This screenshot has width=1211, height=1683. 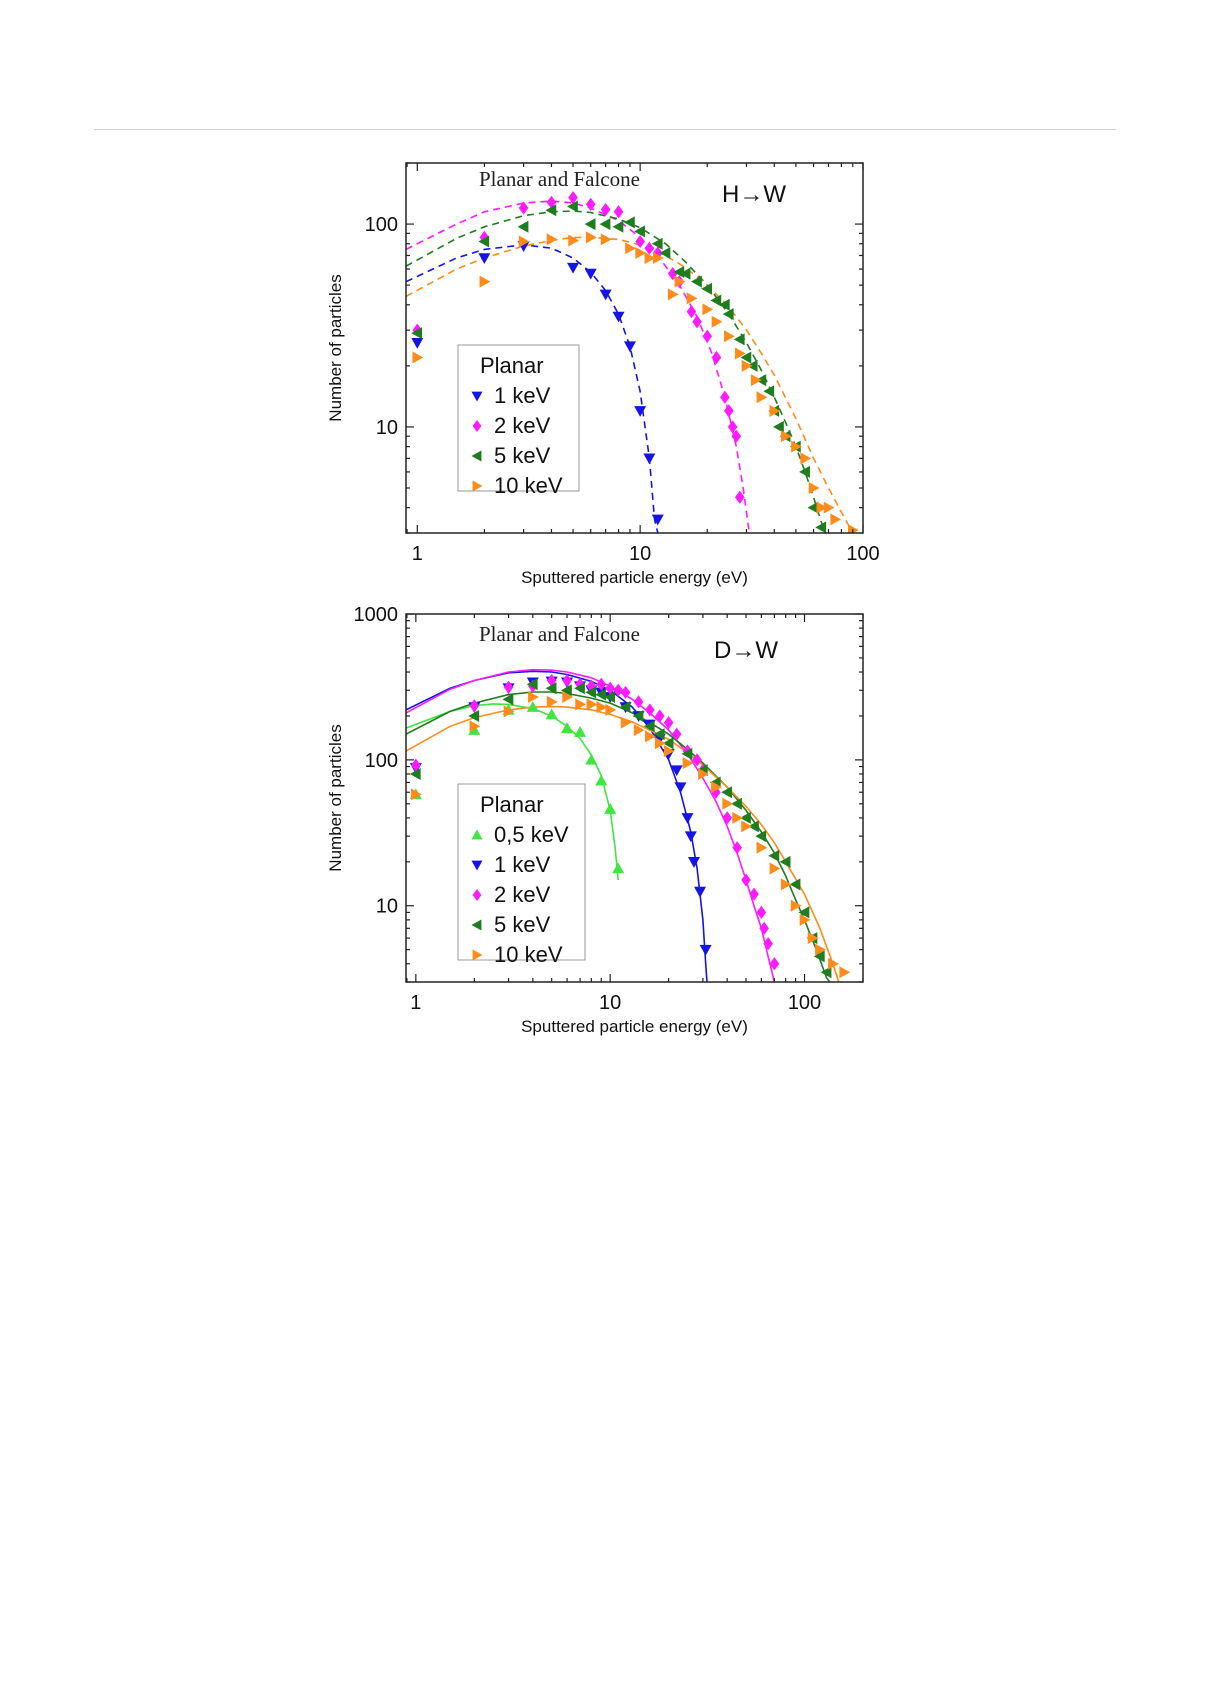 What do you see at coordinates (610, 1003) in the screenshot?
I see `x-tick-label: 10` at bounding box center [610, 1003].